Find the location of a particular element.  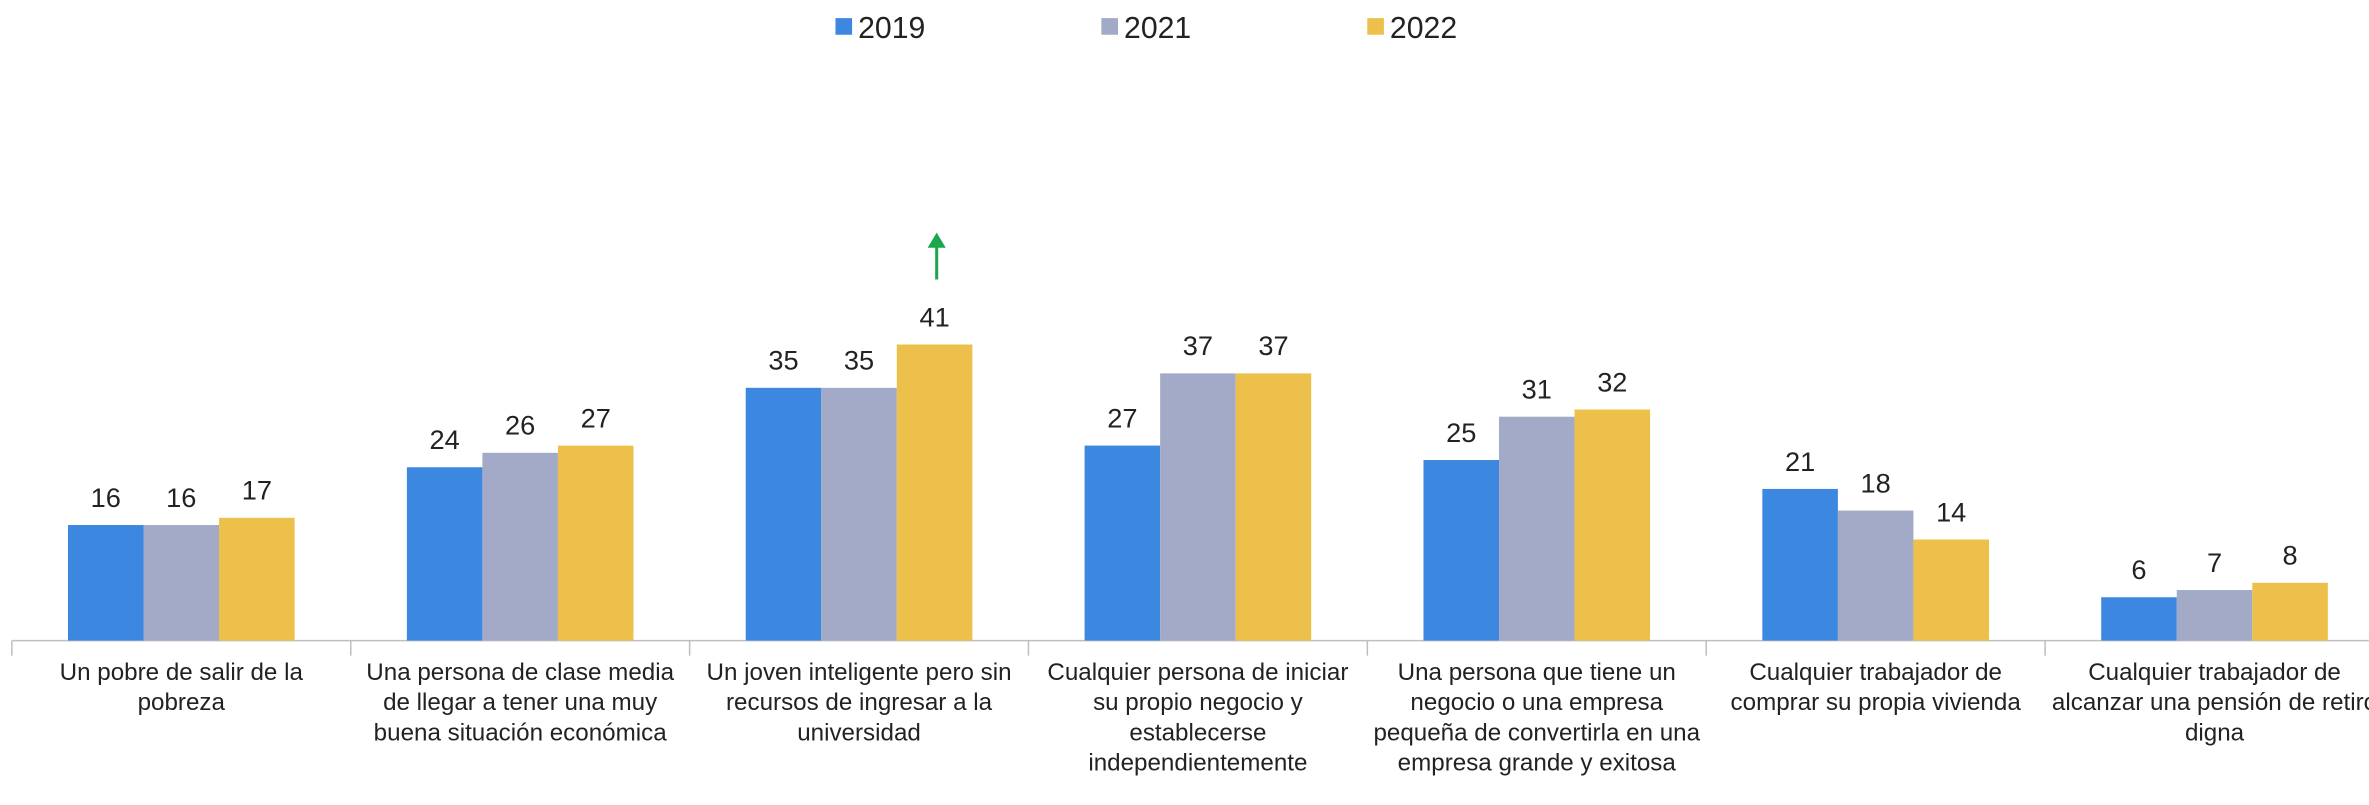

value-label: 41 is located at coordinates (934, 316).